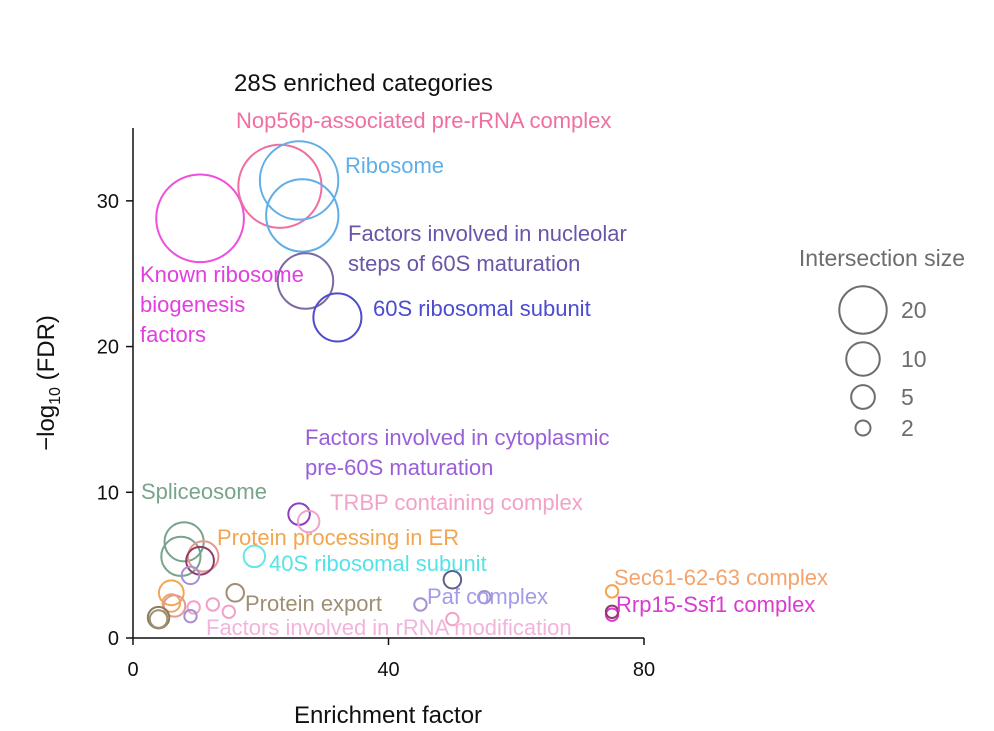  What do you see at coordinates (222, 274) in the screenshot?
I see `annotation-label: Known ribosome` at bounding box center [222, 274].